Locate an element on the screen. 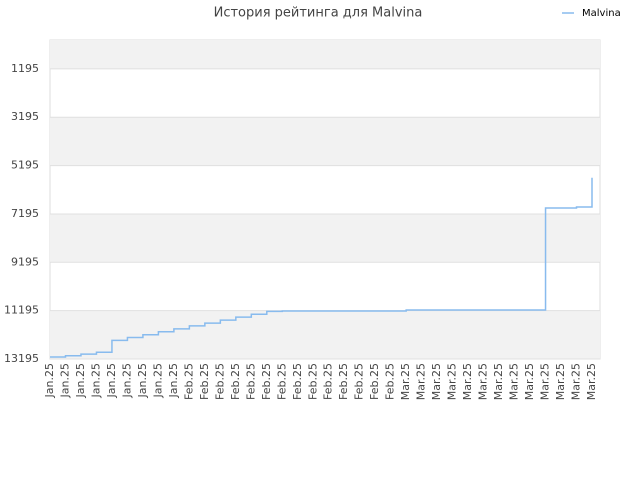  y-tick-label: 11195 is located at coordinates (21, 310).